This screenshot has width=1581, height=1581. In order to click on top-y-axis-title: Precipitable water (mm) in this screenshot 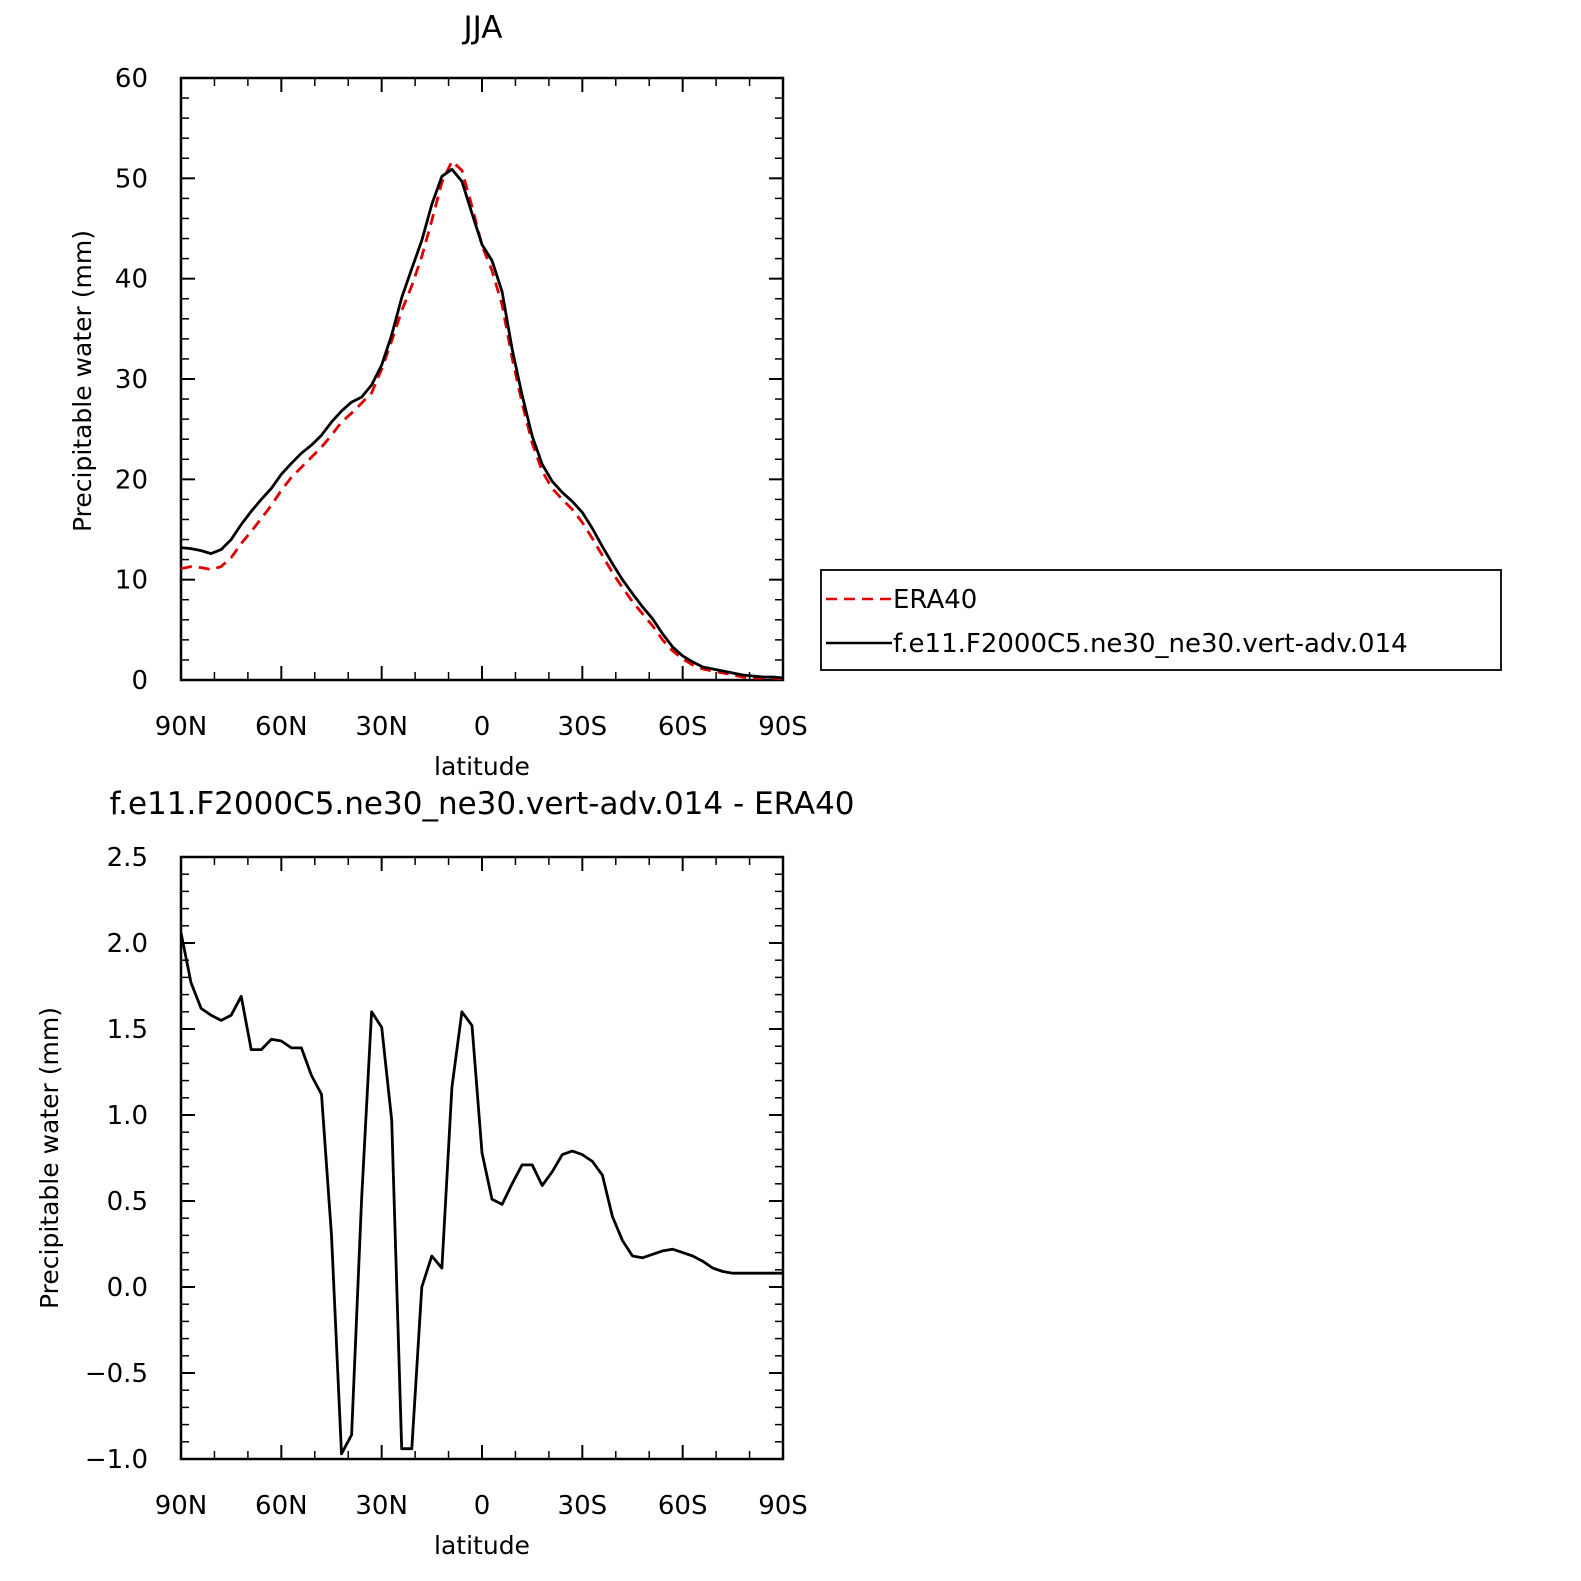, I will do `click(82, 381)`.